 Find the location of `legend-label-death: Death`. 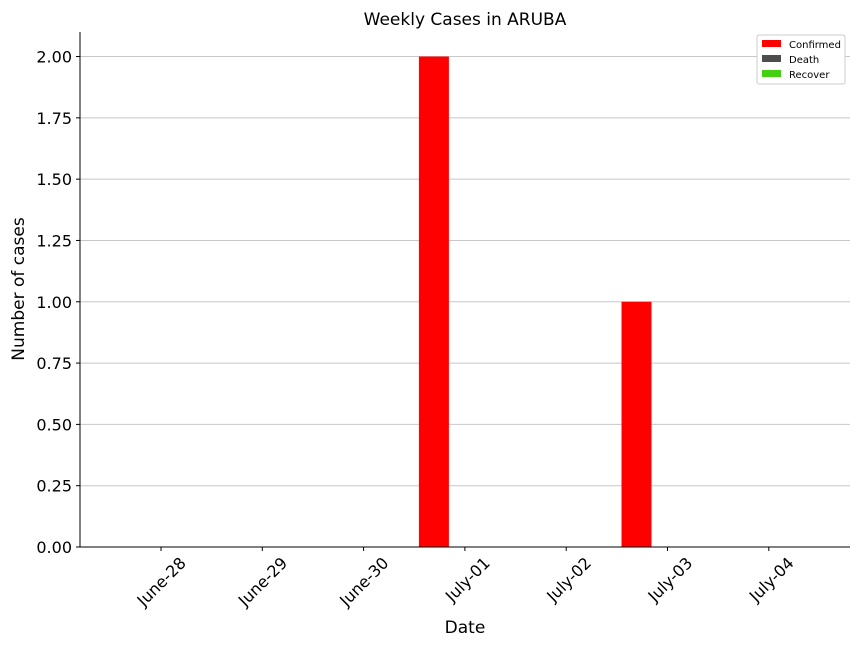

legend-label-death: Death is located at coordinates (804, 60).